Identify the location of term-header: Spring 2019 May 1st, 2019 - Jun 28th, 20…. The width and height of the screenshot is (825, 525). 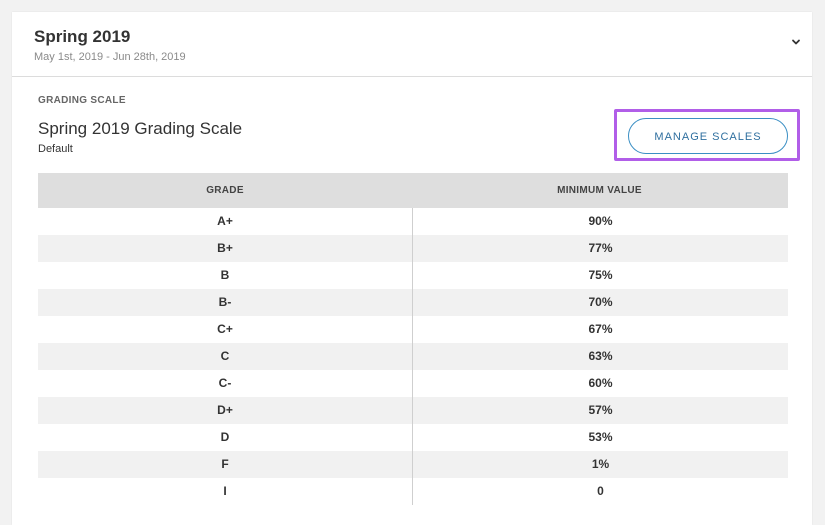
(412, 44).